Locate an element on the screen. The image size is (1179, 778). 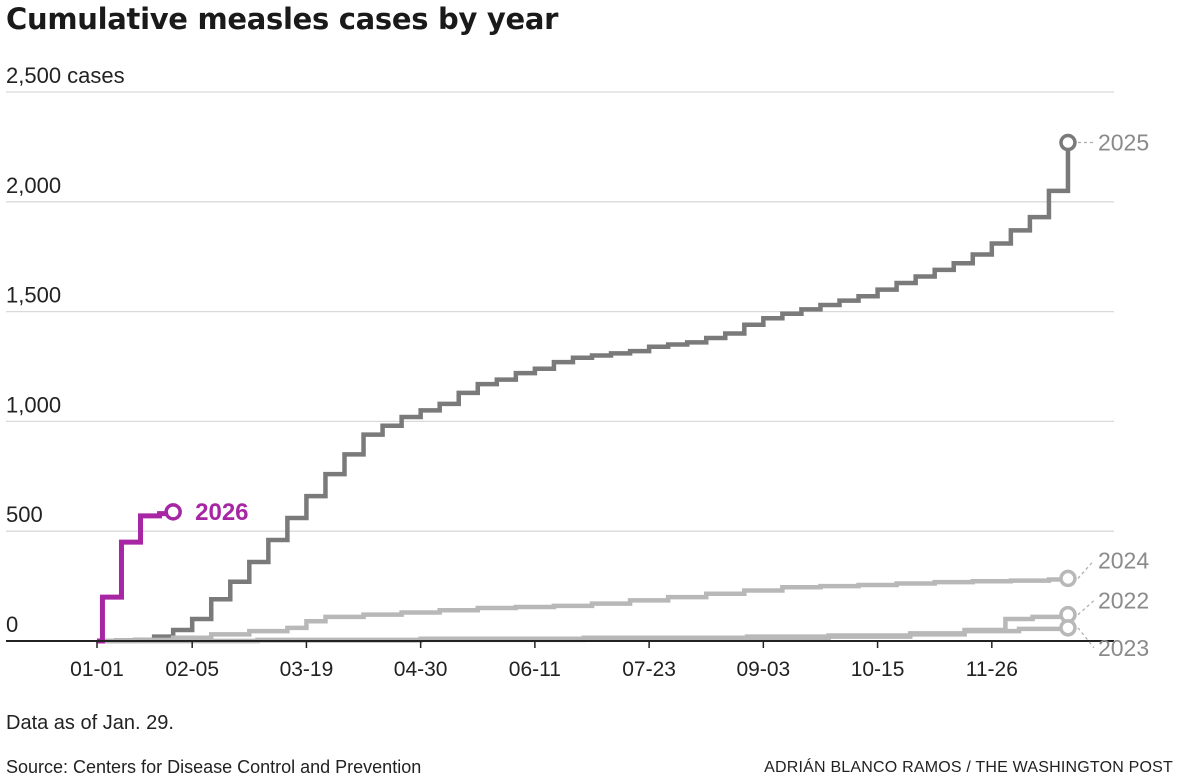
series-label-2025: 2025 is located at coordinates (1123, 143).